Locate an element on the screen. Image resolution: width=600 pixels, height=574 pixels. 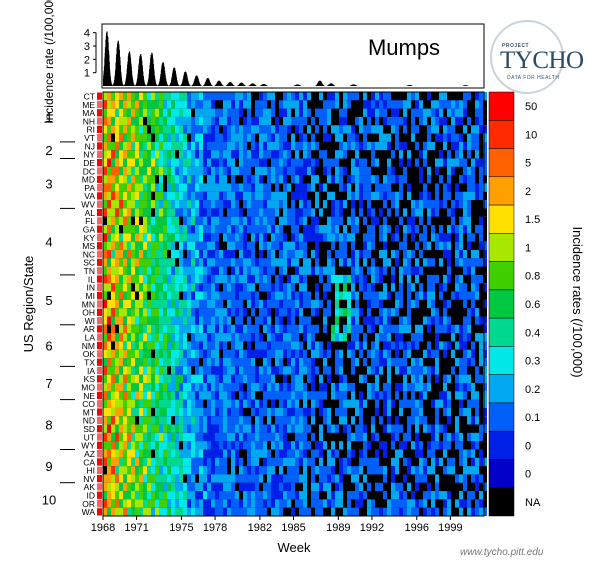
bar-y-tick-label: 4 is located at coordinates (87, 34).